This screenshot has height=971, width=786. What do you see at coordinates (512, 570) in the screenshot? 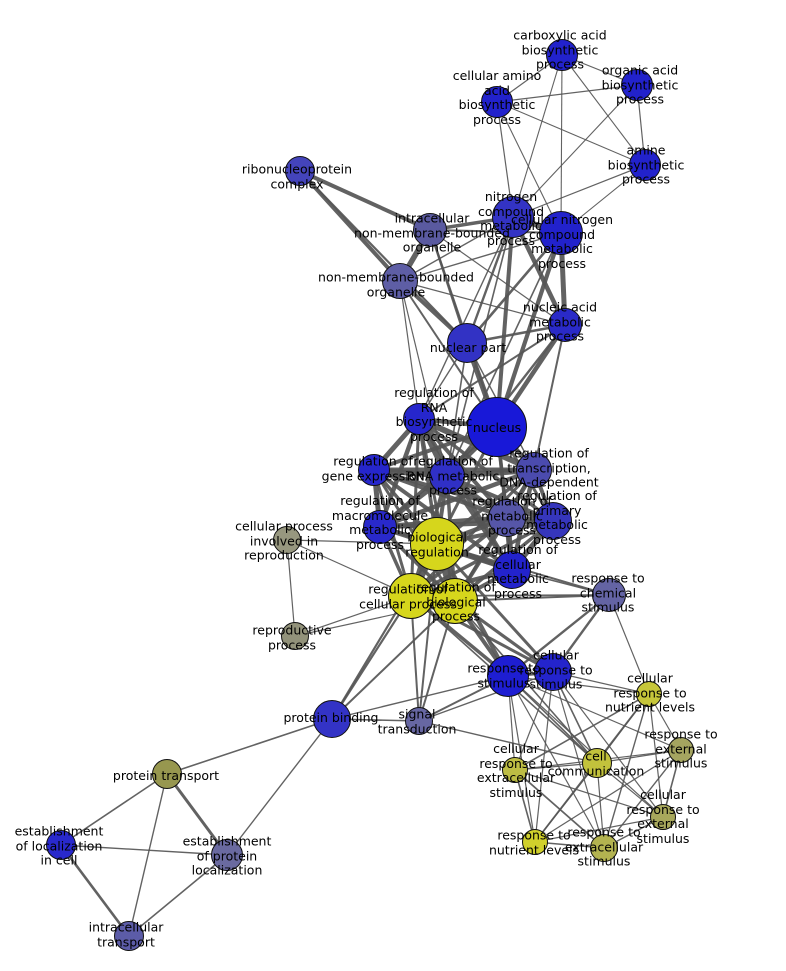
I see `graph-node-reg-cellular-metab-process` at bounding box center [512, 570].